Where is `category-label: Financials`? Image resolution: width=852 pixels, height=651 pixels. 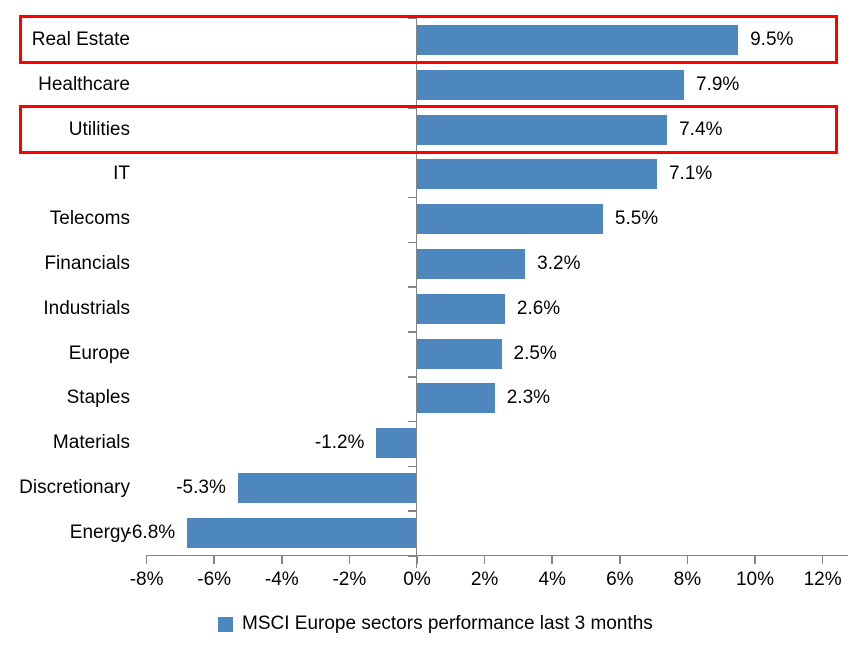
category-label: Financials is located at coordinates (87, 263).